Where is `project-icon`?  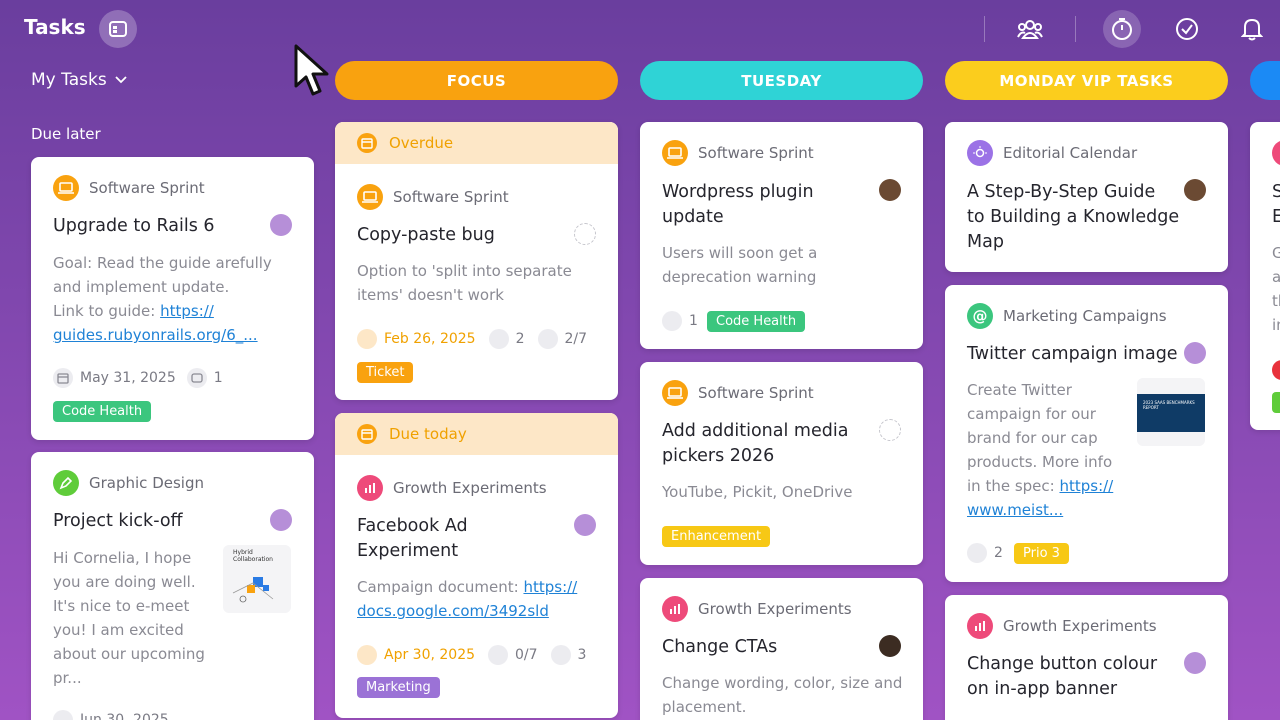
project-icon is located at coordinates (1276, 153).